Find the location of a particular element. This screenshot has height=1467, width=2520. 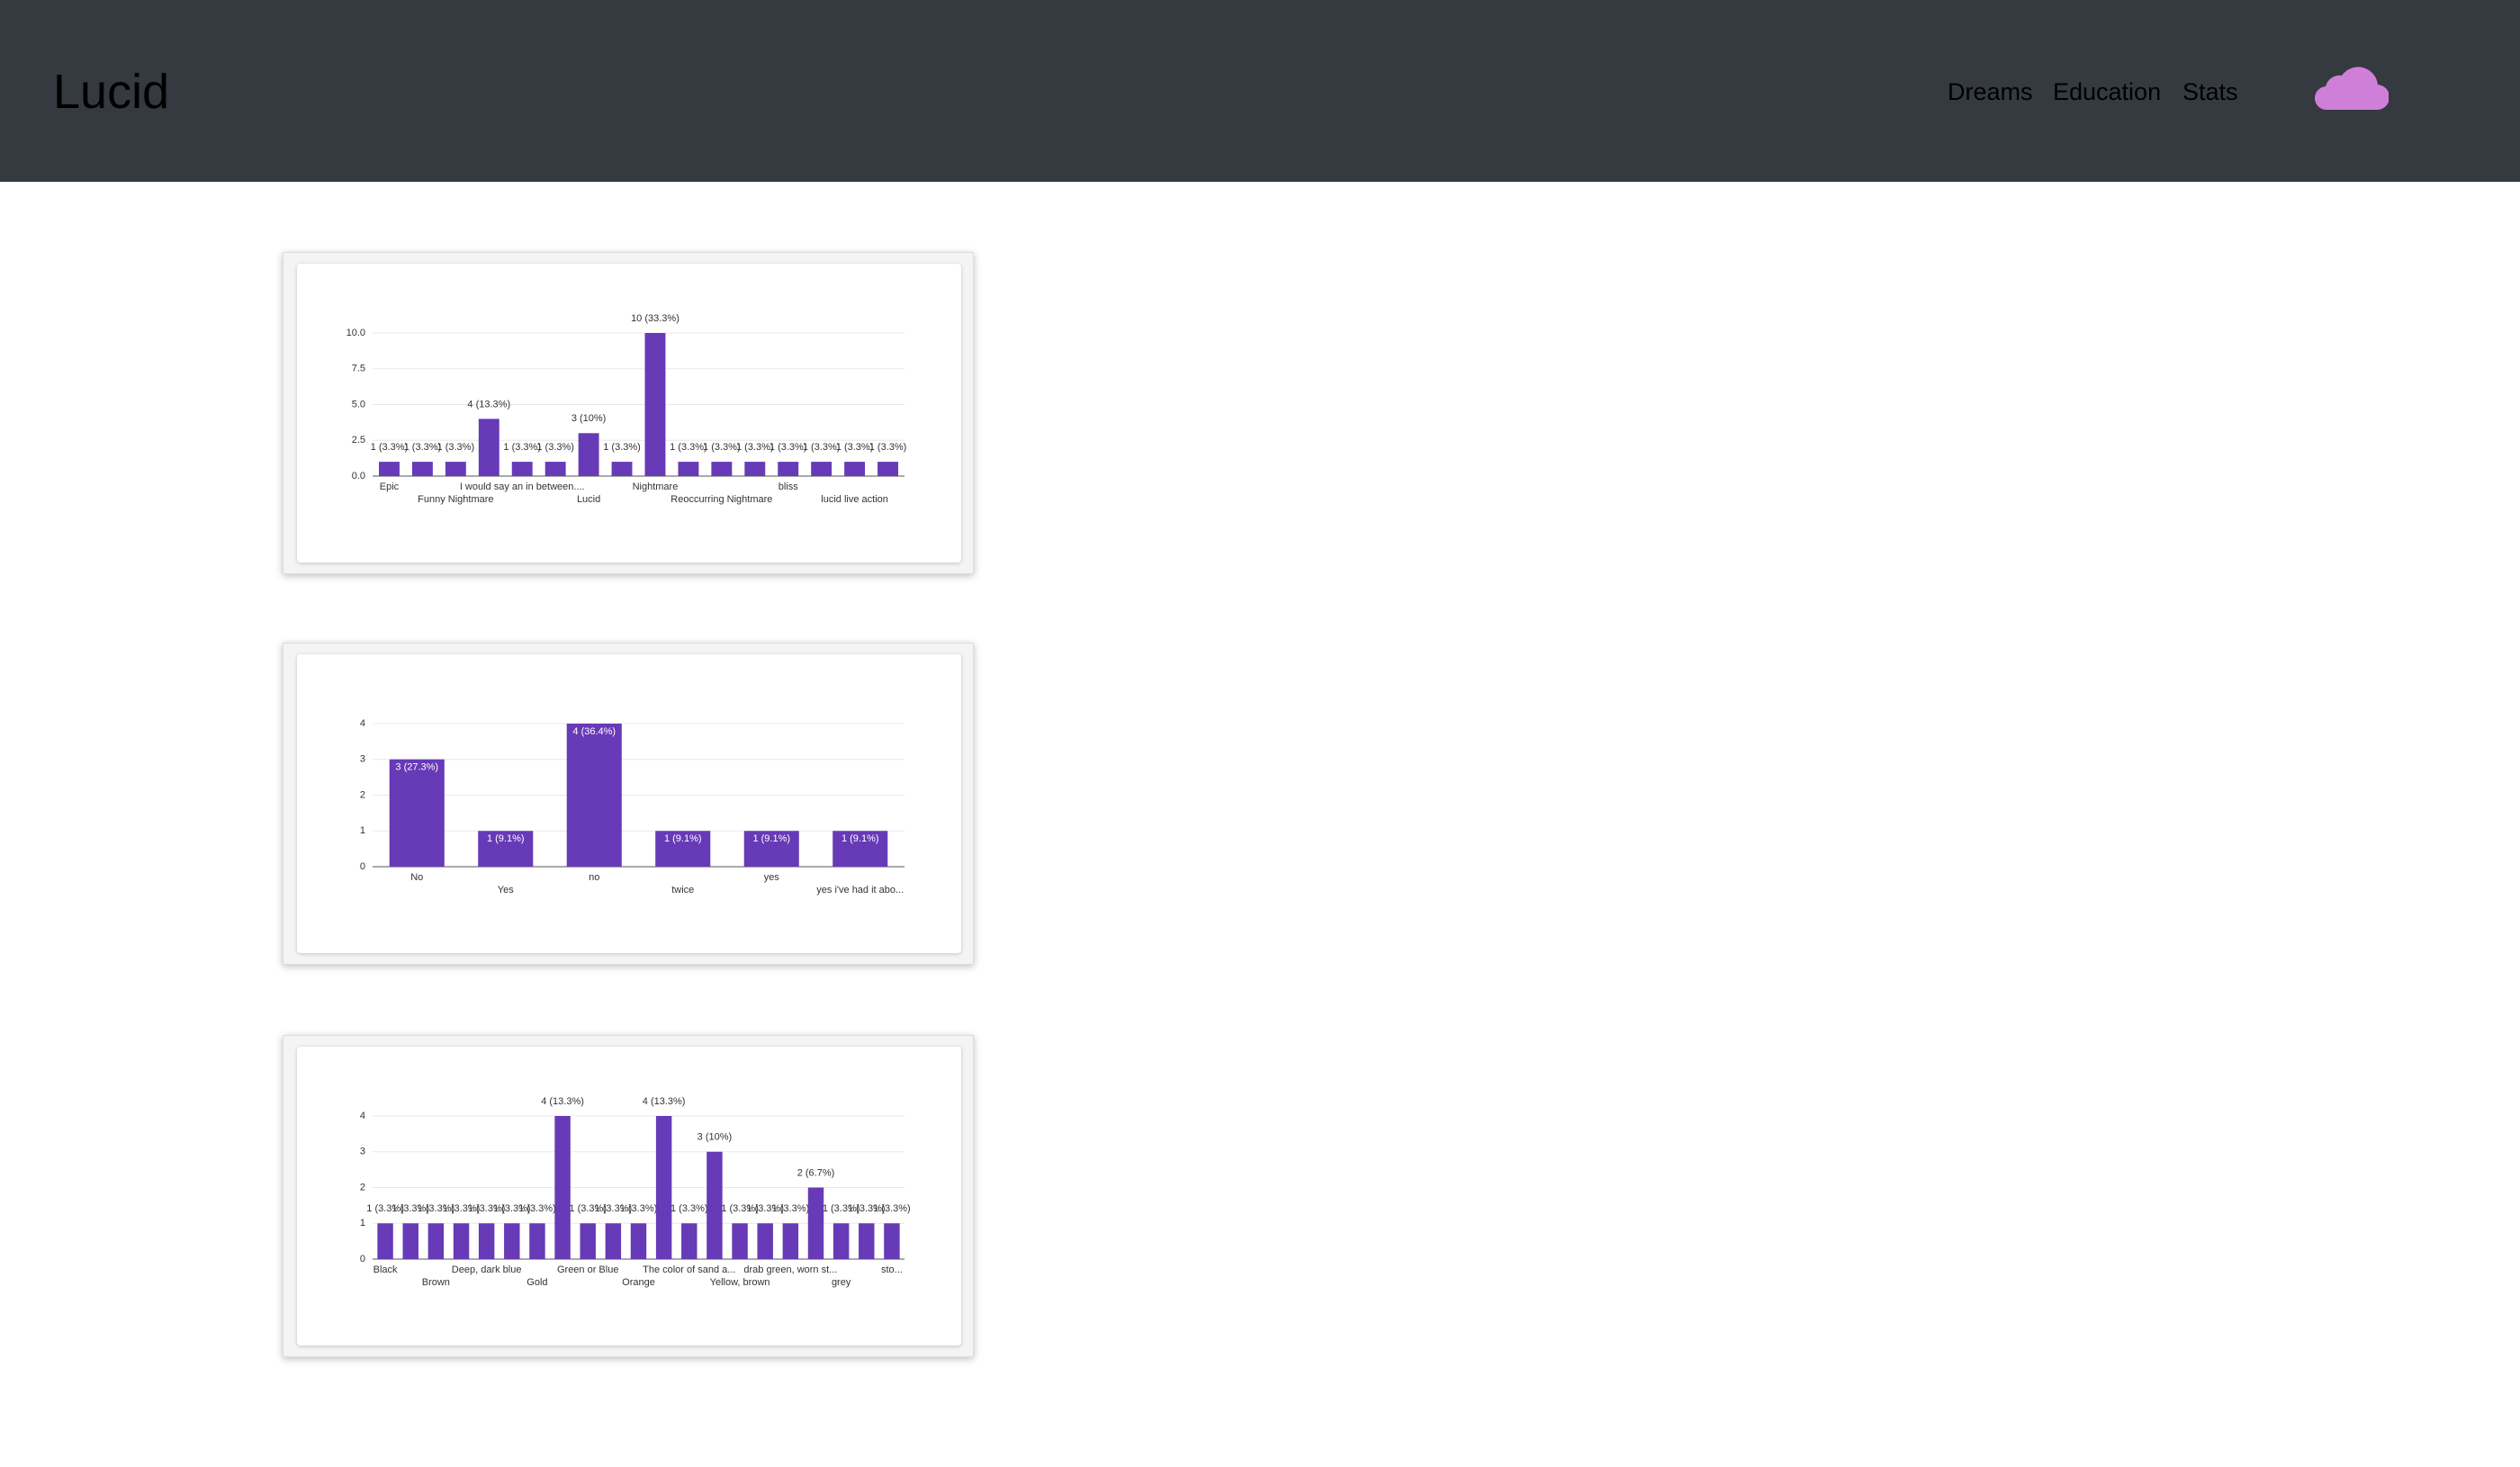

data-label: 4 (36.4%) is located at coordinates (594, 732).